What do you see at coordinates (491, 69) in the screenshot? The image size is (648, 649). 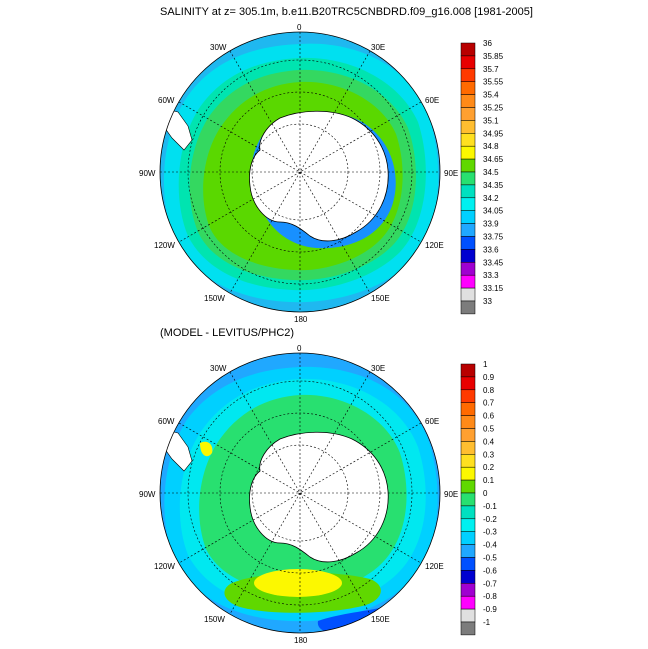 I see `salinity-colorbar-label: 35.7` at bounding box center [491, 69].